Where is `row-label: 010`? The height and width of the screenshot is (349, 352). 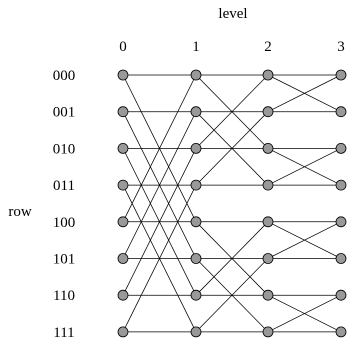 row-label: 010 is located at coordinates (64, 149).